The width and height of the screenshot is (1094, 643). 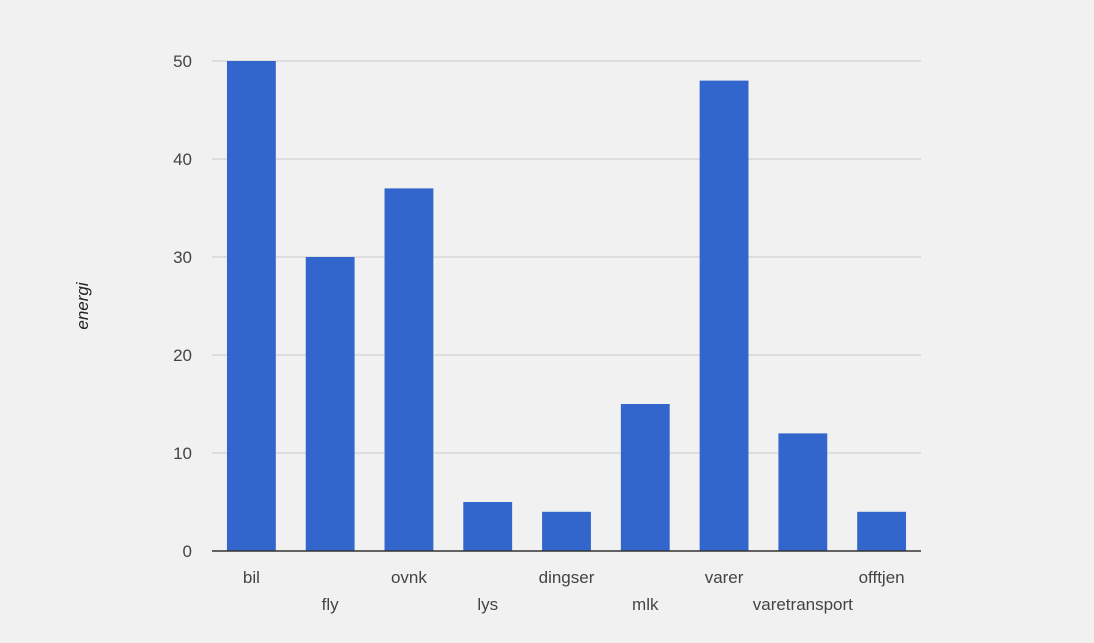 What do you see at coordinates (182, 453) in the screenshot?
I see `y-tick-label: 10` at bounding box center [182, 453].